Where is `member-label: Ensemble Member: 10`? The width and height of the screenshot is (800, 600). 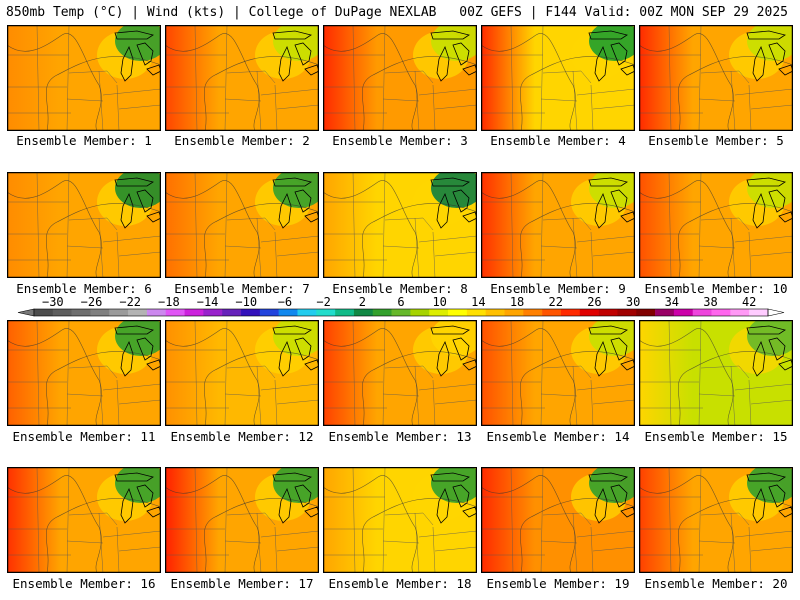 member-label: Ensemble Member: 10 is located at coordinates (716, 288).